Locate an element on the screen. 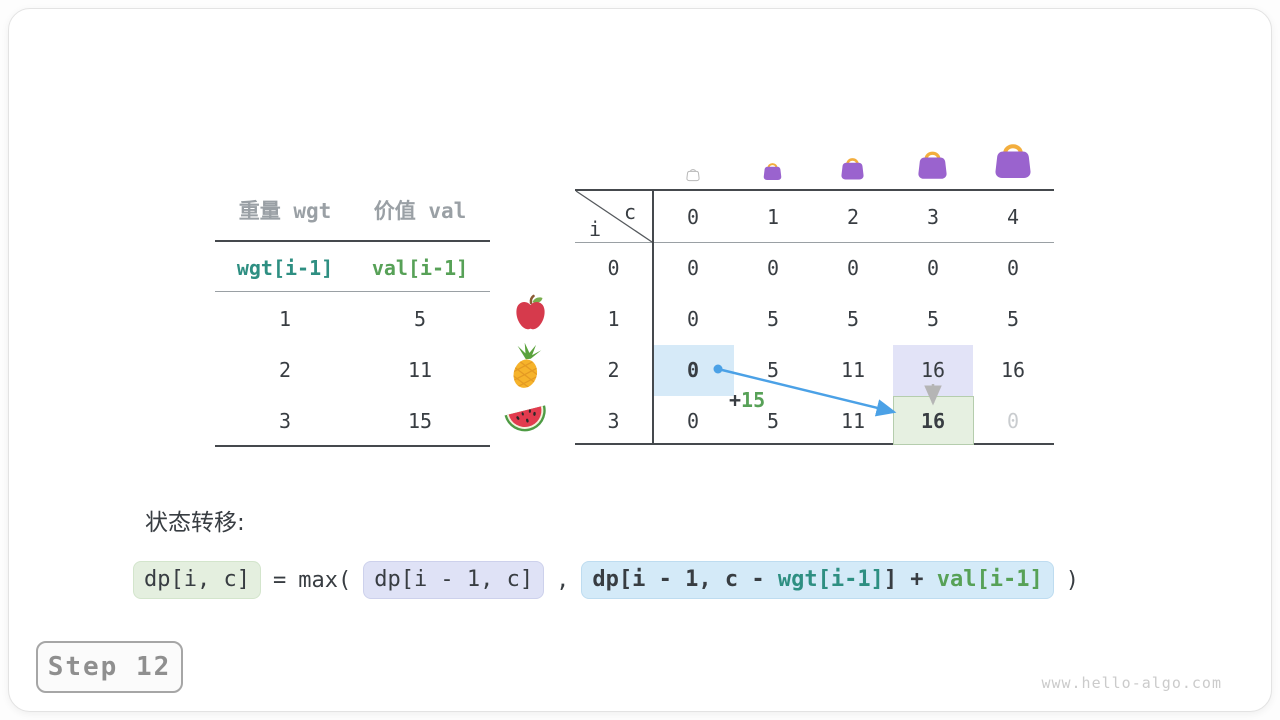 Image resolution: width=1280 pixels, height=720 pixels. dp-col-header: 2 is located at coordinates (853, 217).